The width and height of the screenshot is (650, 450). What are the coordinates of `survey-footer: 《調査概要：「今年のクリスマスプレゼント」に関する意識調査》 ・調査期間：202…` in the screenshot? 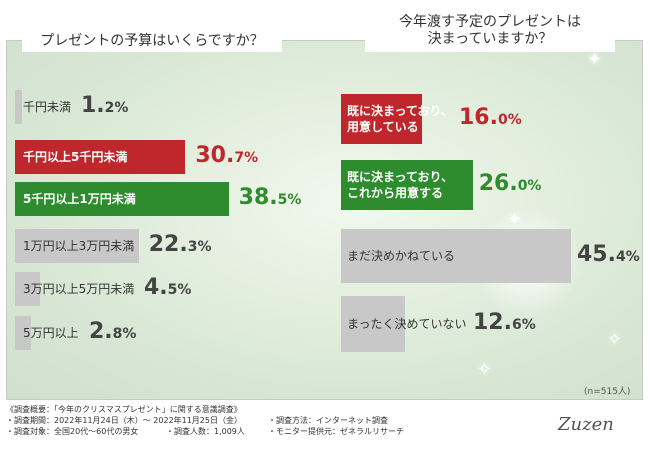 It's located at (205, 420).